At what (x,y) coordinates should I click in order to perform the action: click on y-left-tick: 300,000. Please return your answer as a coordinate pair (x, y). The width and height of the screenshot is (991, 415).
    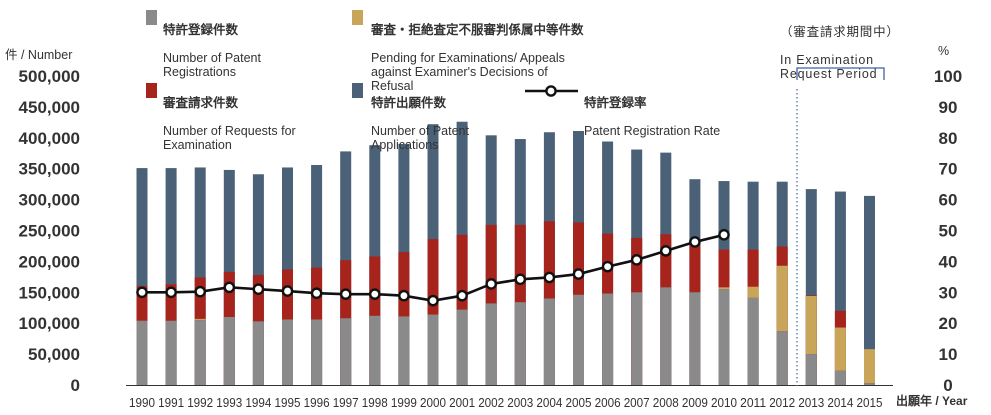
    Looking at the image, I should click on (49, 200).